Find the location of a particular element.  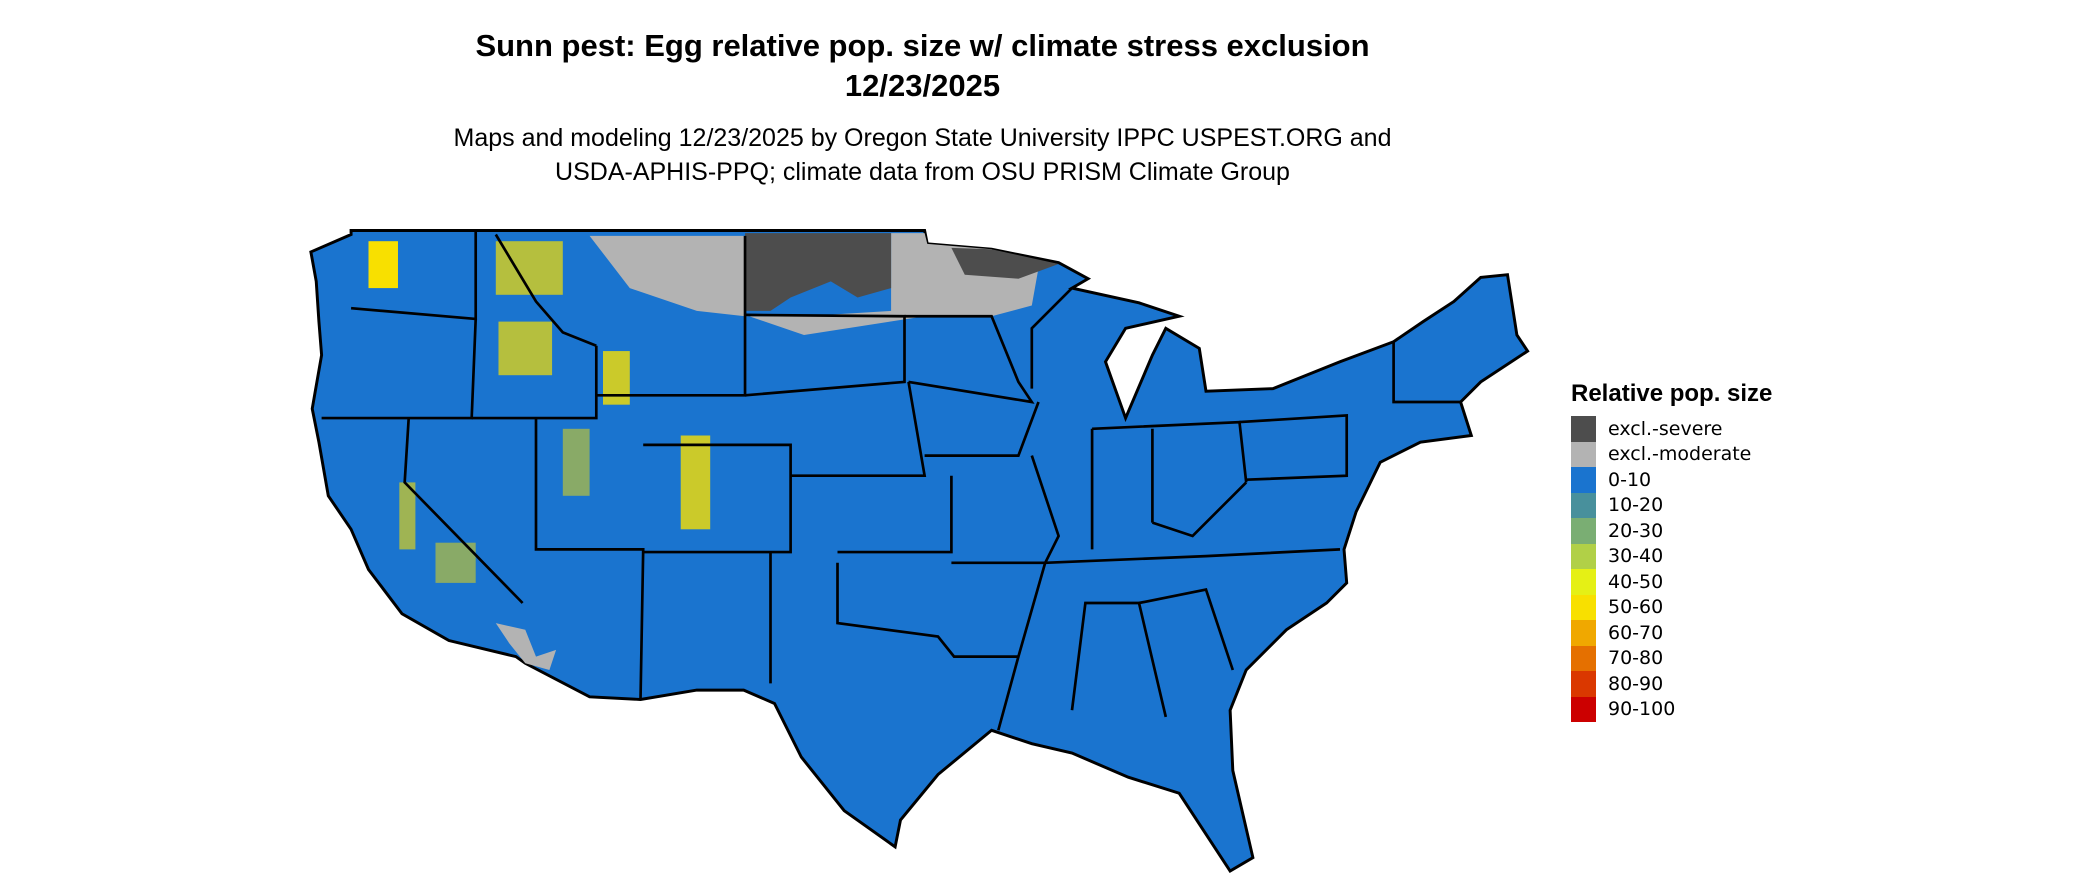

suitability-speckles is located at coordinates (539, 412).